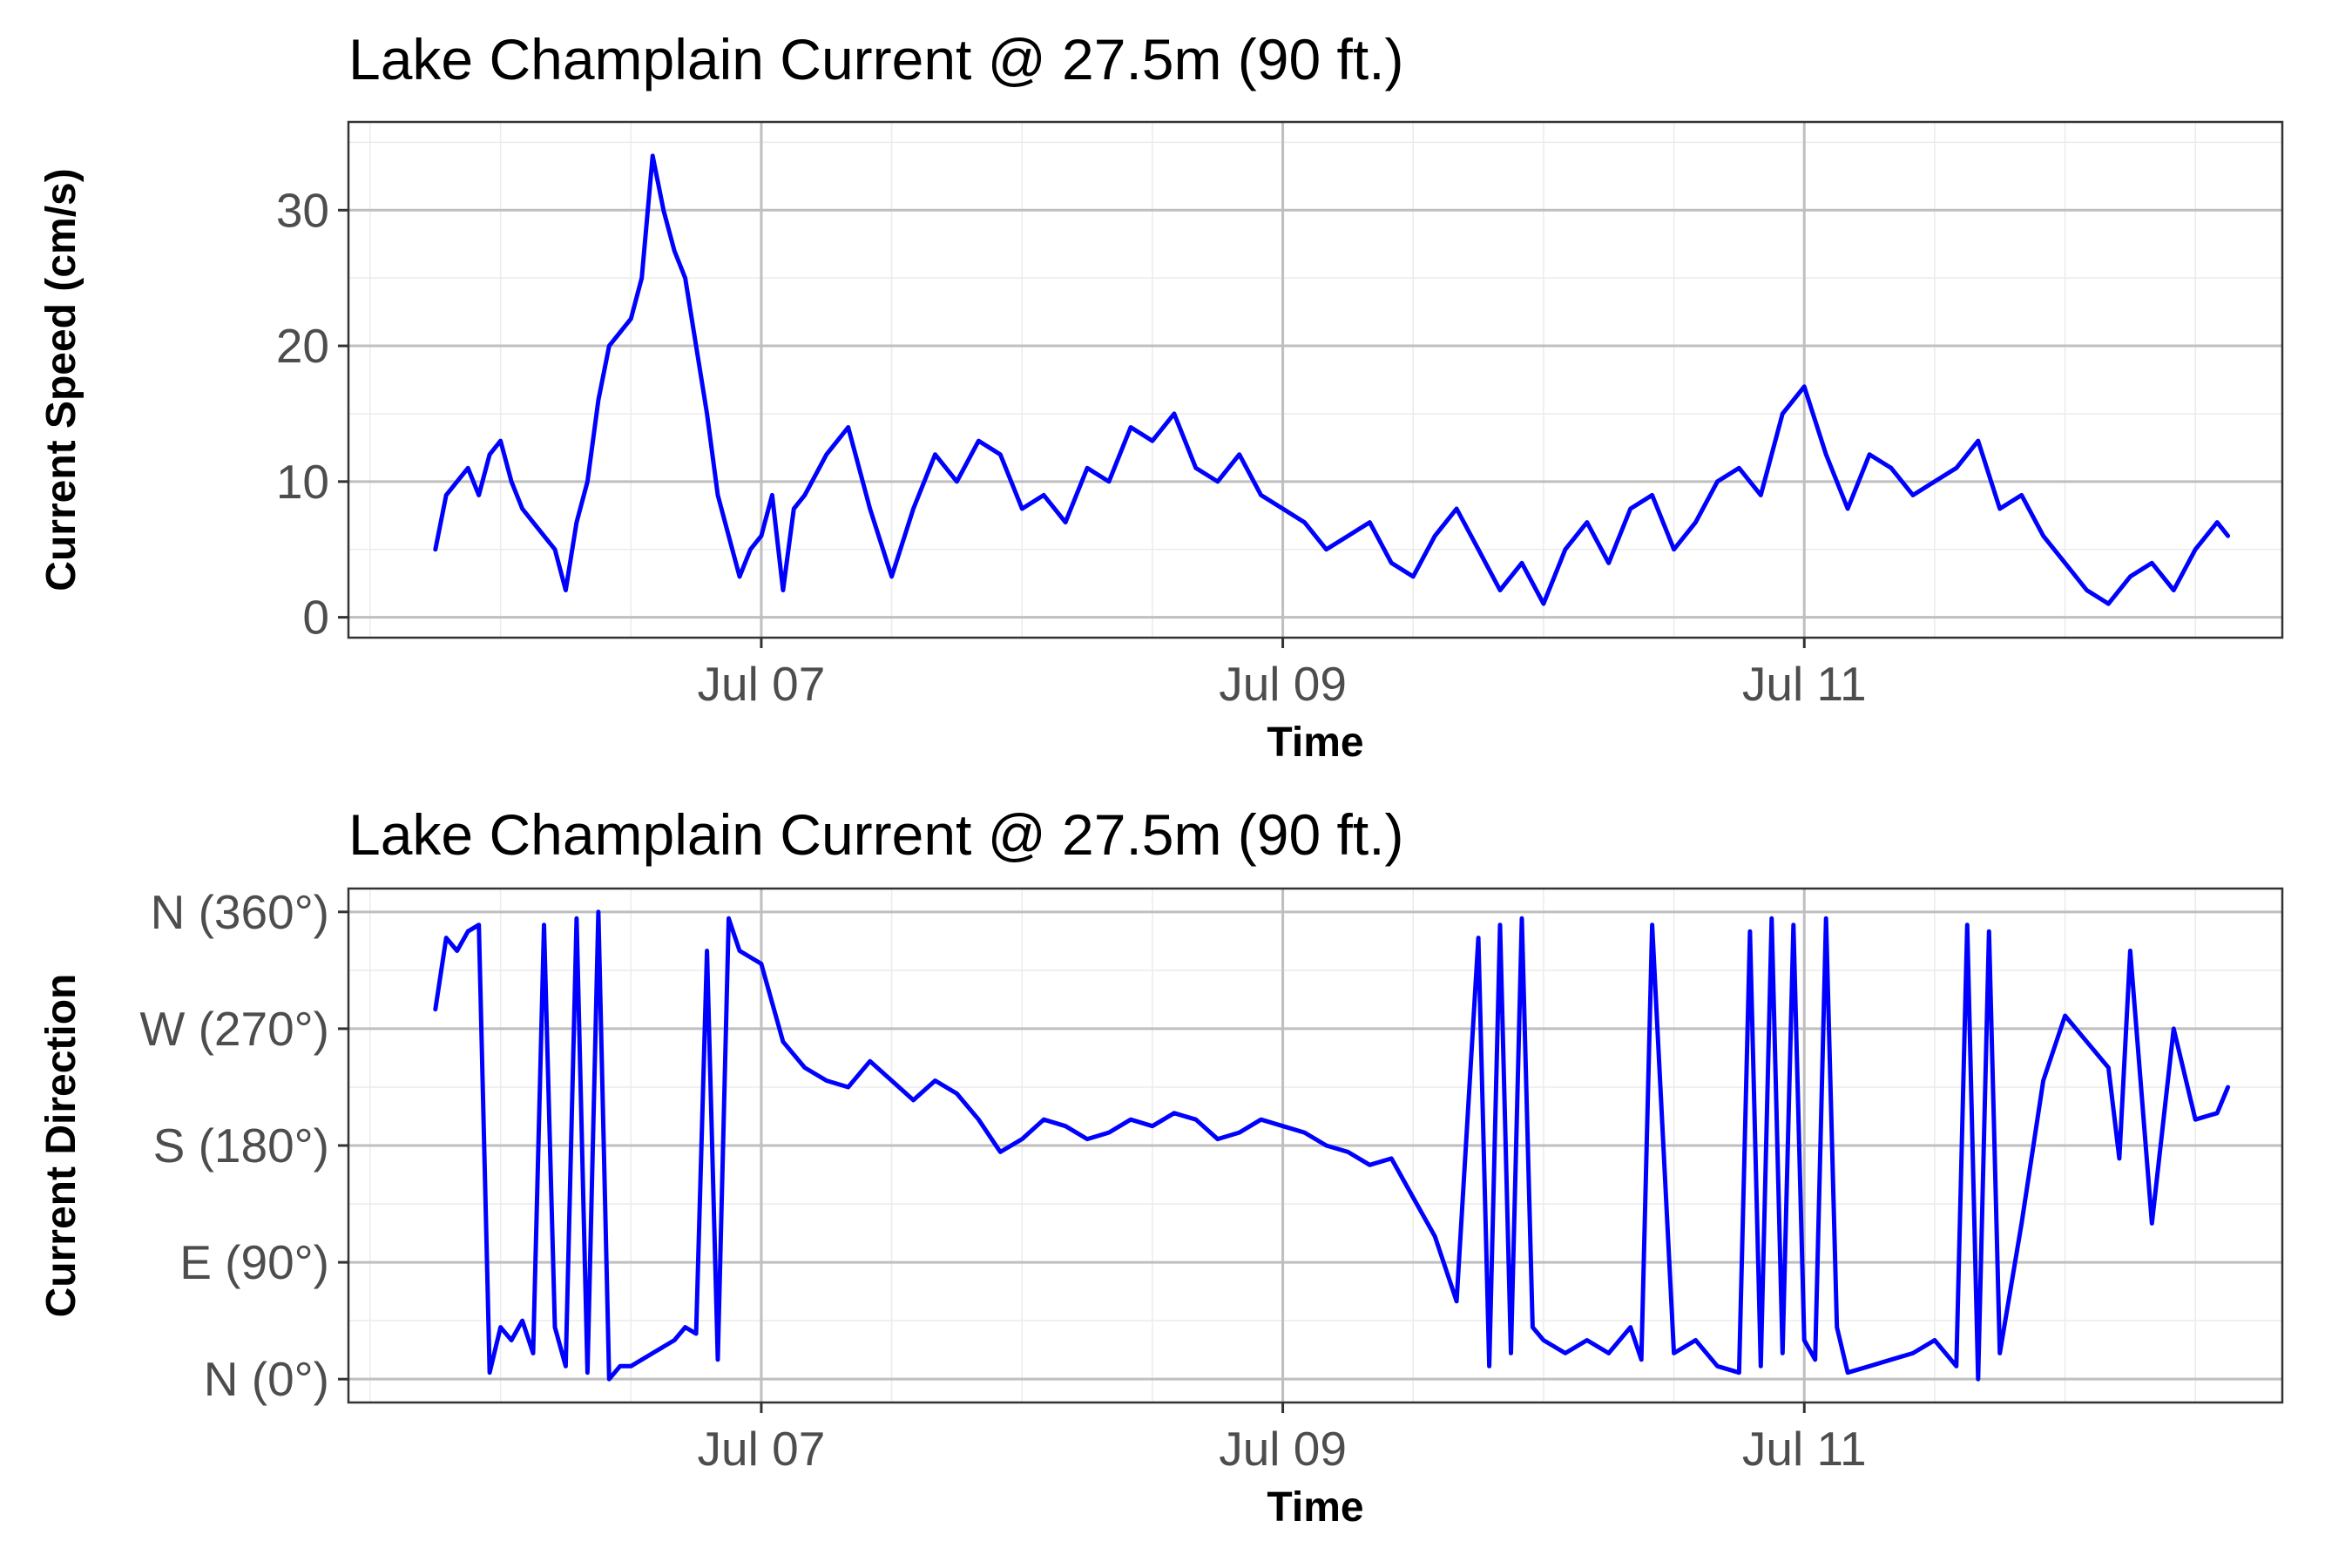  What do you see at coordinates (302, 210) in the screenshot?
I see `speed-y-tick-label: 30` at bounding box center [302, 210].